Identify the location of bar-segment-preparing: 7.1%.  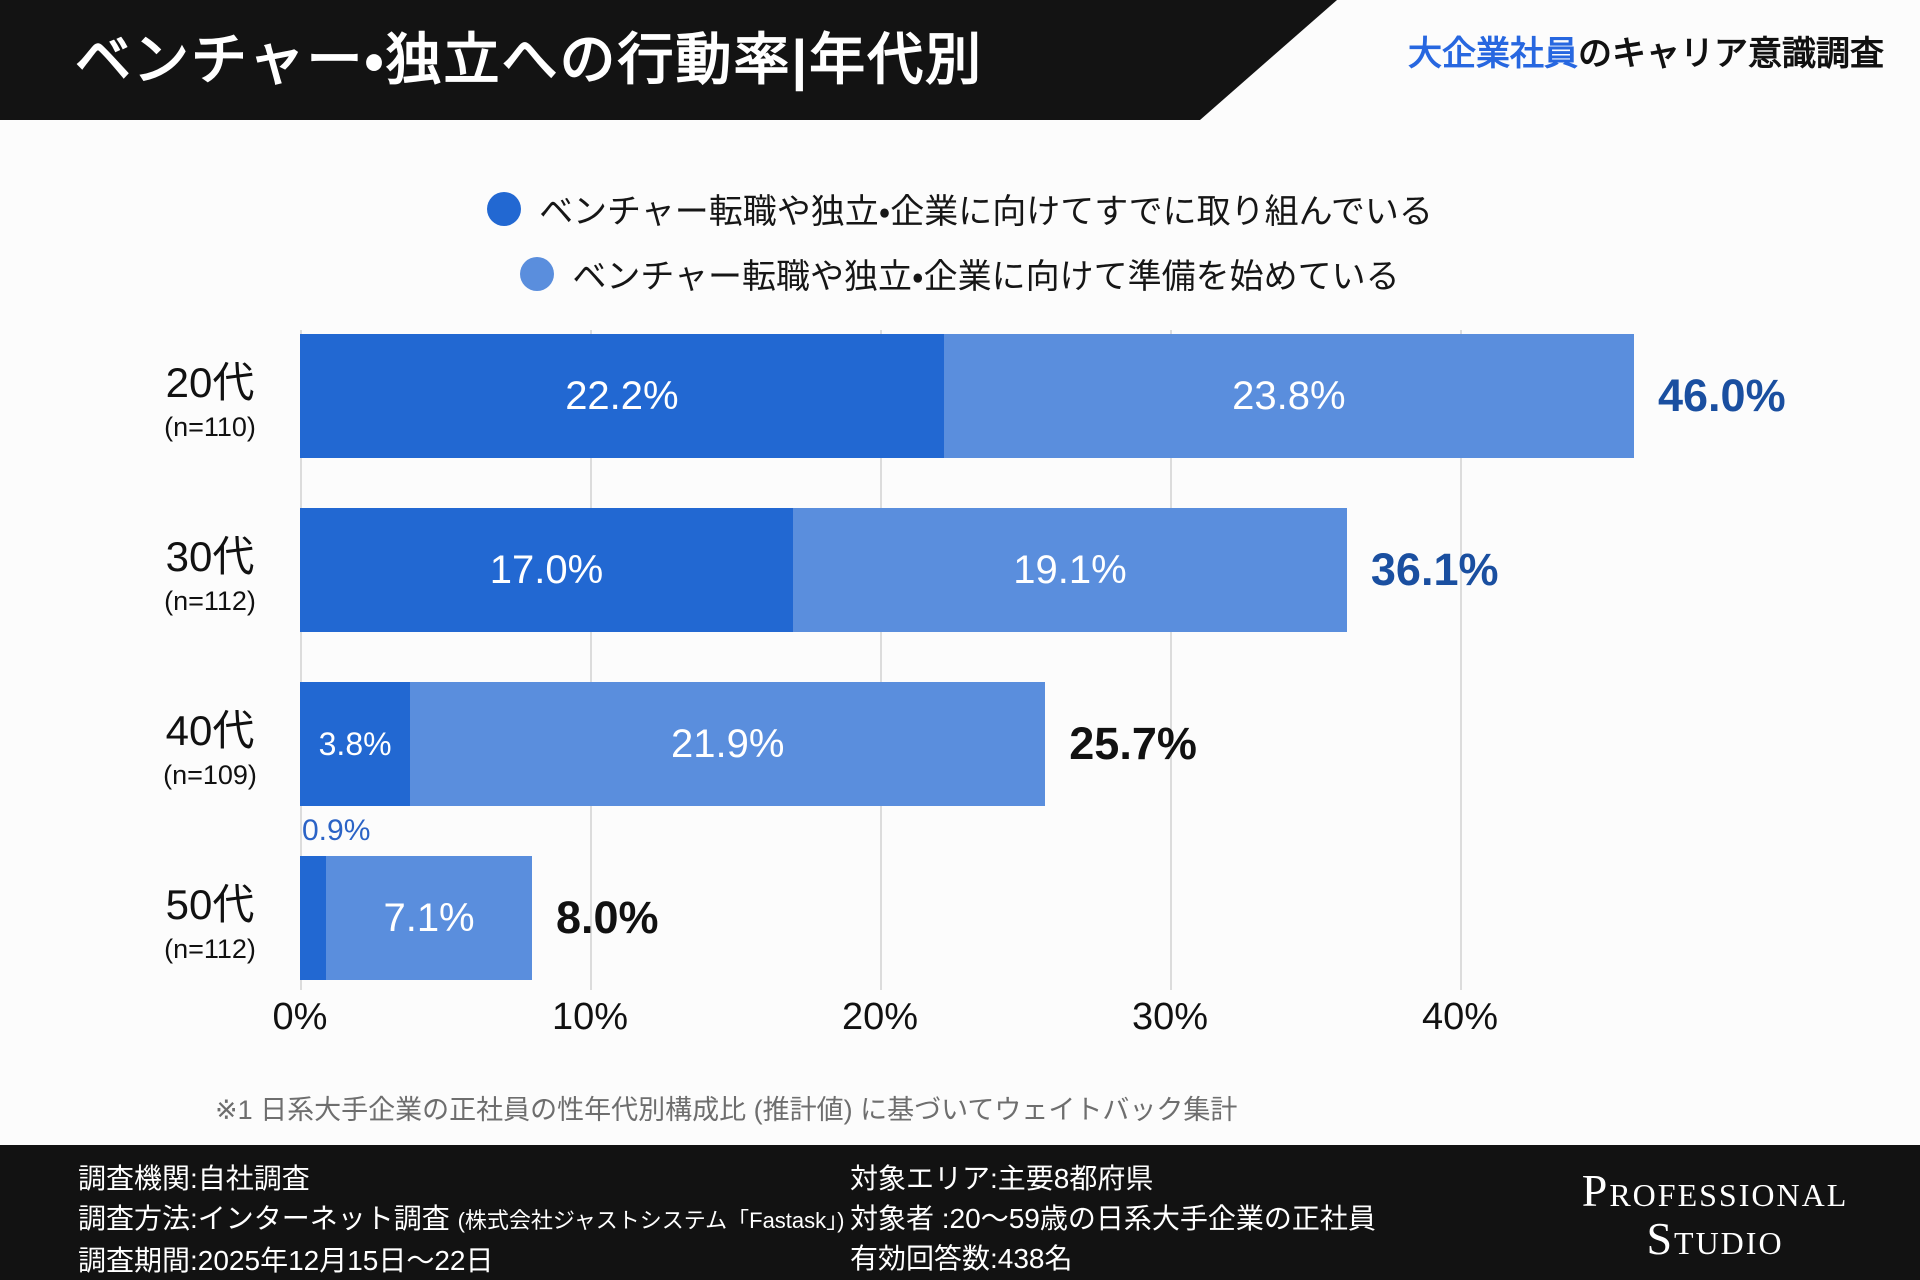
(429, 918).